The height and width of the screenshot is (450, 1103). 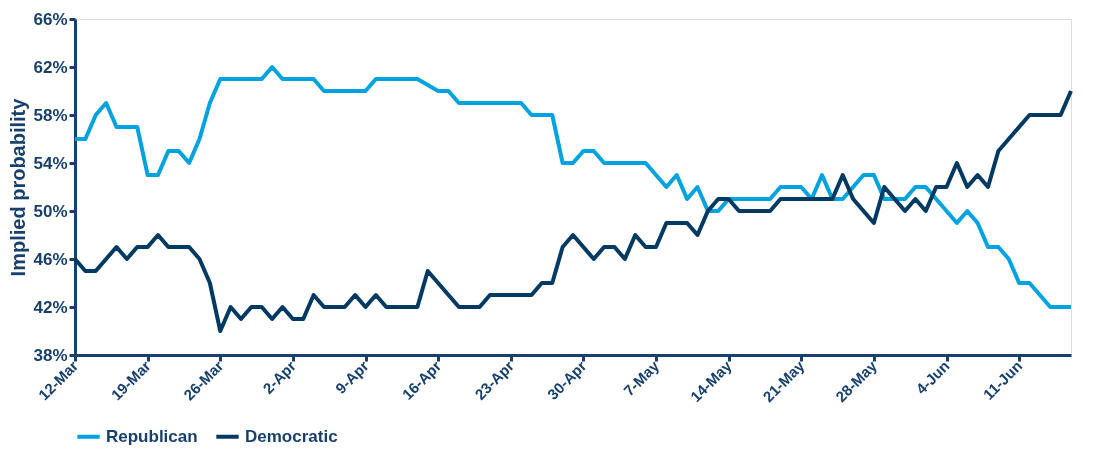 I want to click on y-axis-title: Implied probability, so click(x=18, y=187).